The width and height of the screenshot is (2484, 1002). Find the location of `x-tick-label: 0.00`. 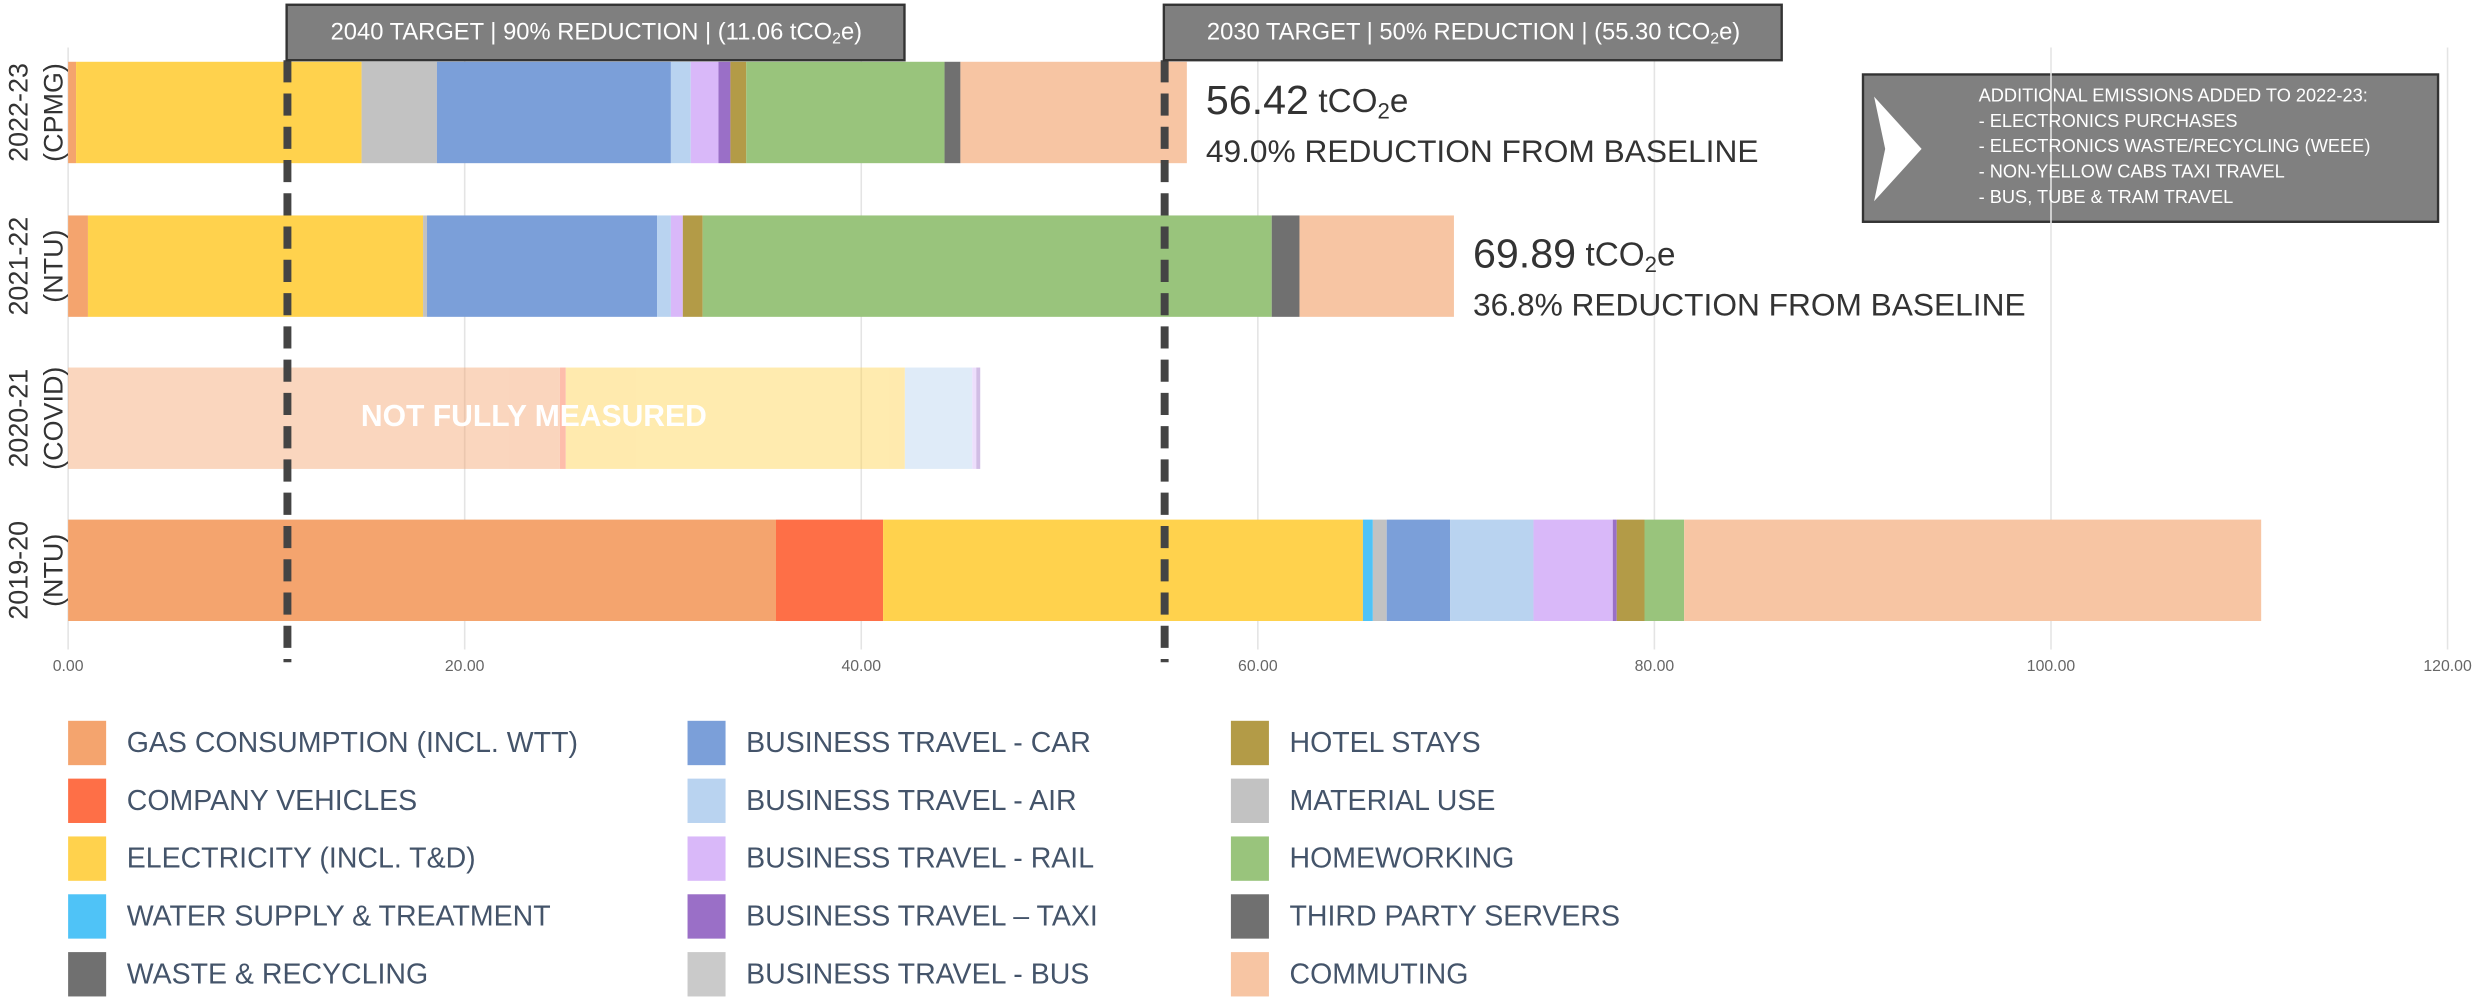

x-tick-label: 0.00 is located at coordinates (68, 666).